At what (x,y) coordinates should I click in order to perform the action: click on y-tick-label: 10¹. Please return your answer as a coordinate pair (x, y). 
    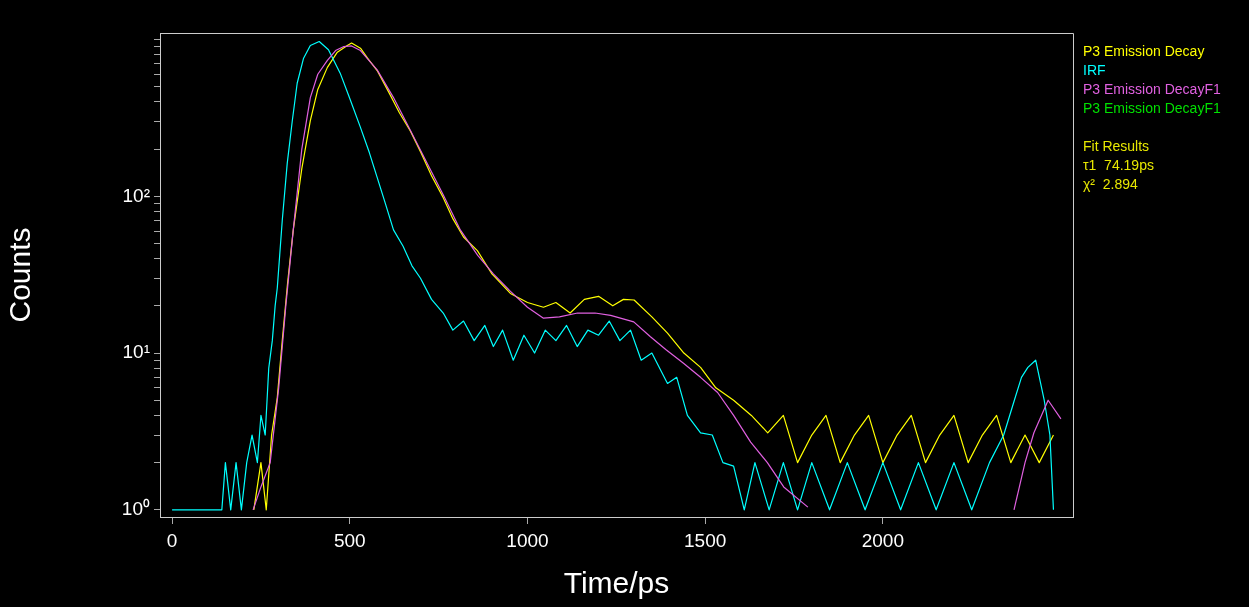
    Looking at the image, I should click on (136, 352).